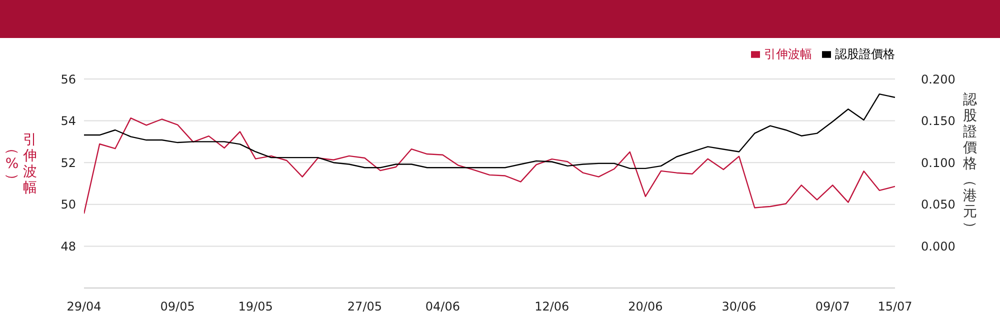 The width and height of the screenshot is (1000, 324). Describe the element at coordinates (739, 307) in the screenshot. I see `x-tick-label: 30/06` at that location.